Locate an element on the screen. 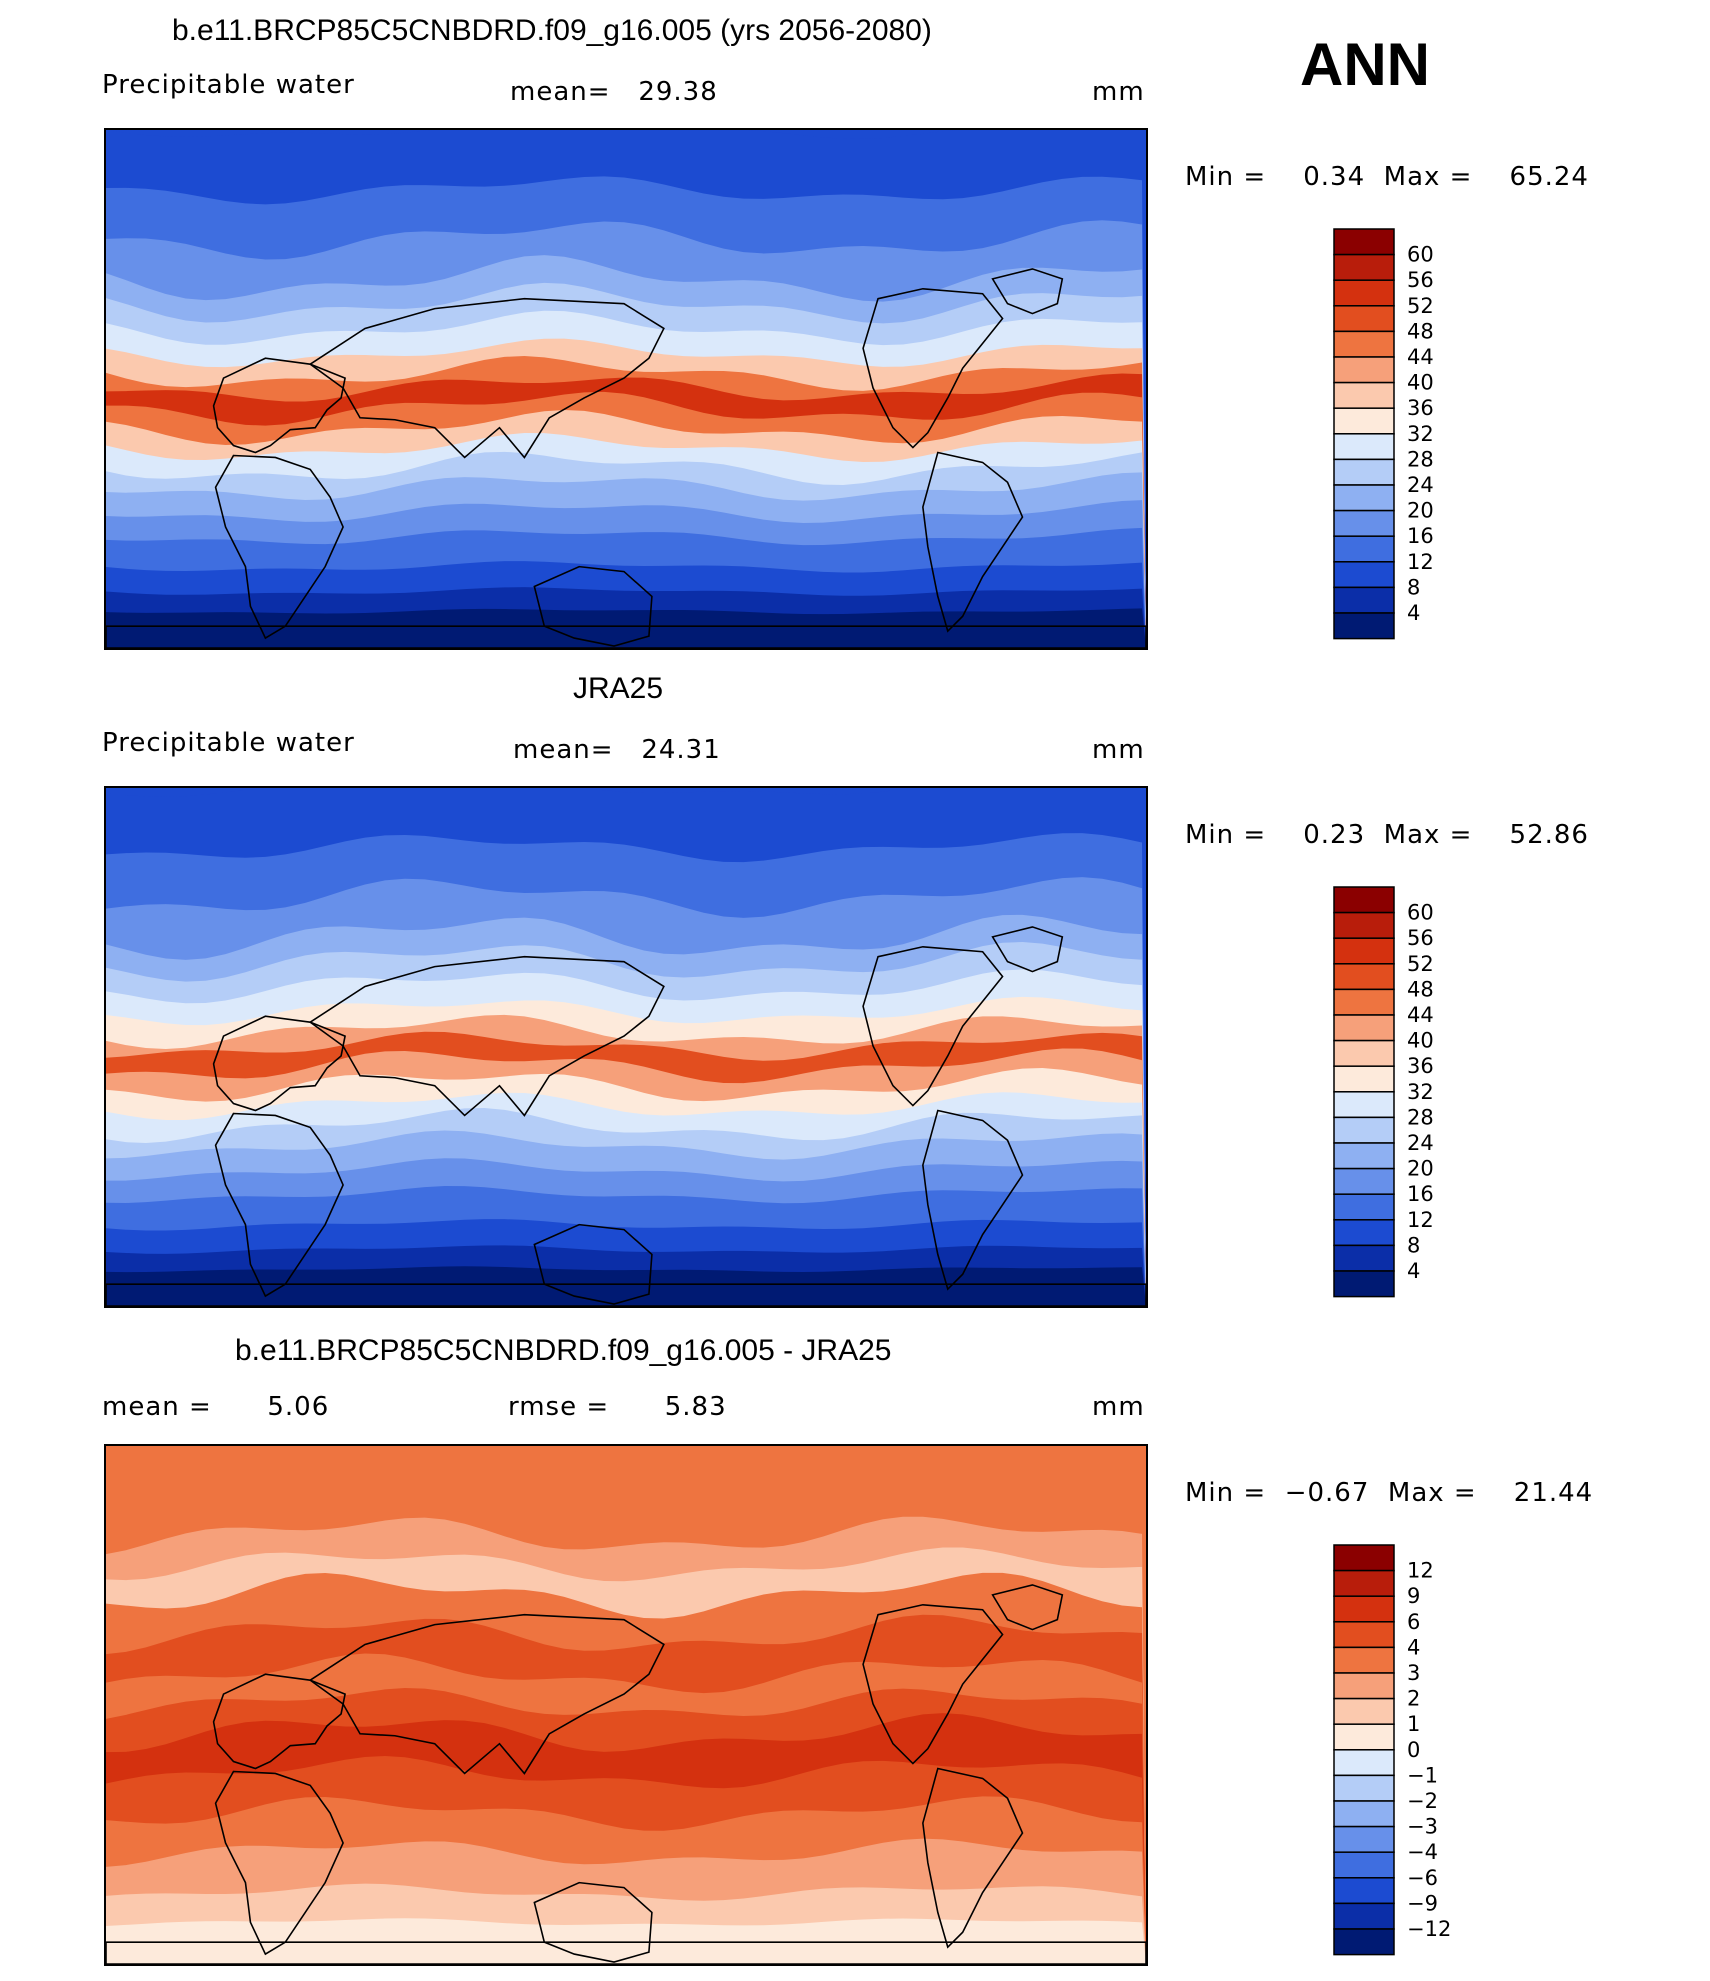  panel-1-units: mm is located at coordinates (1118, 92).